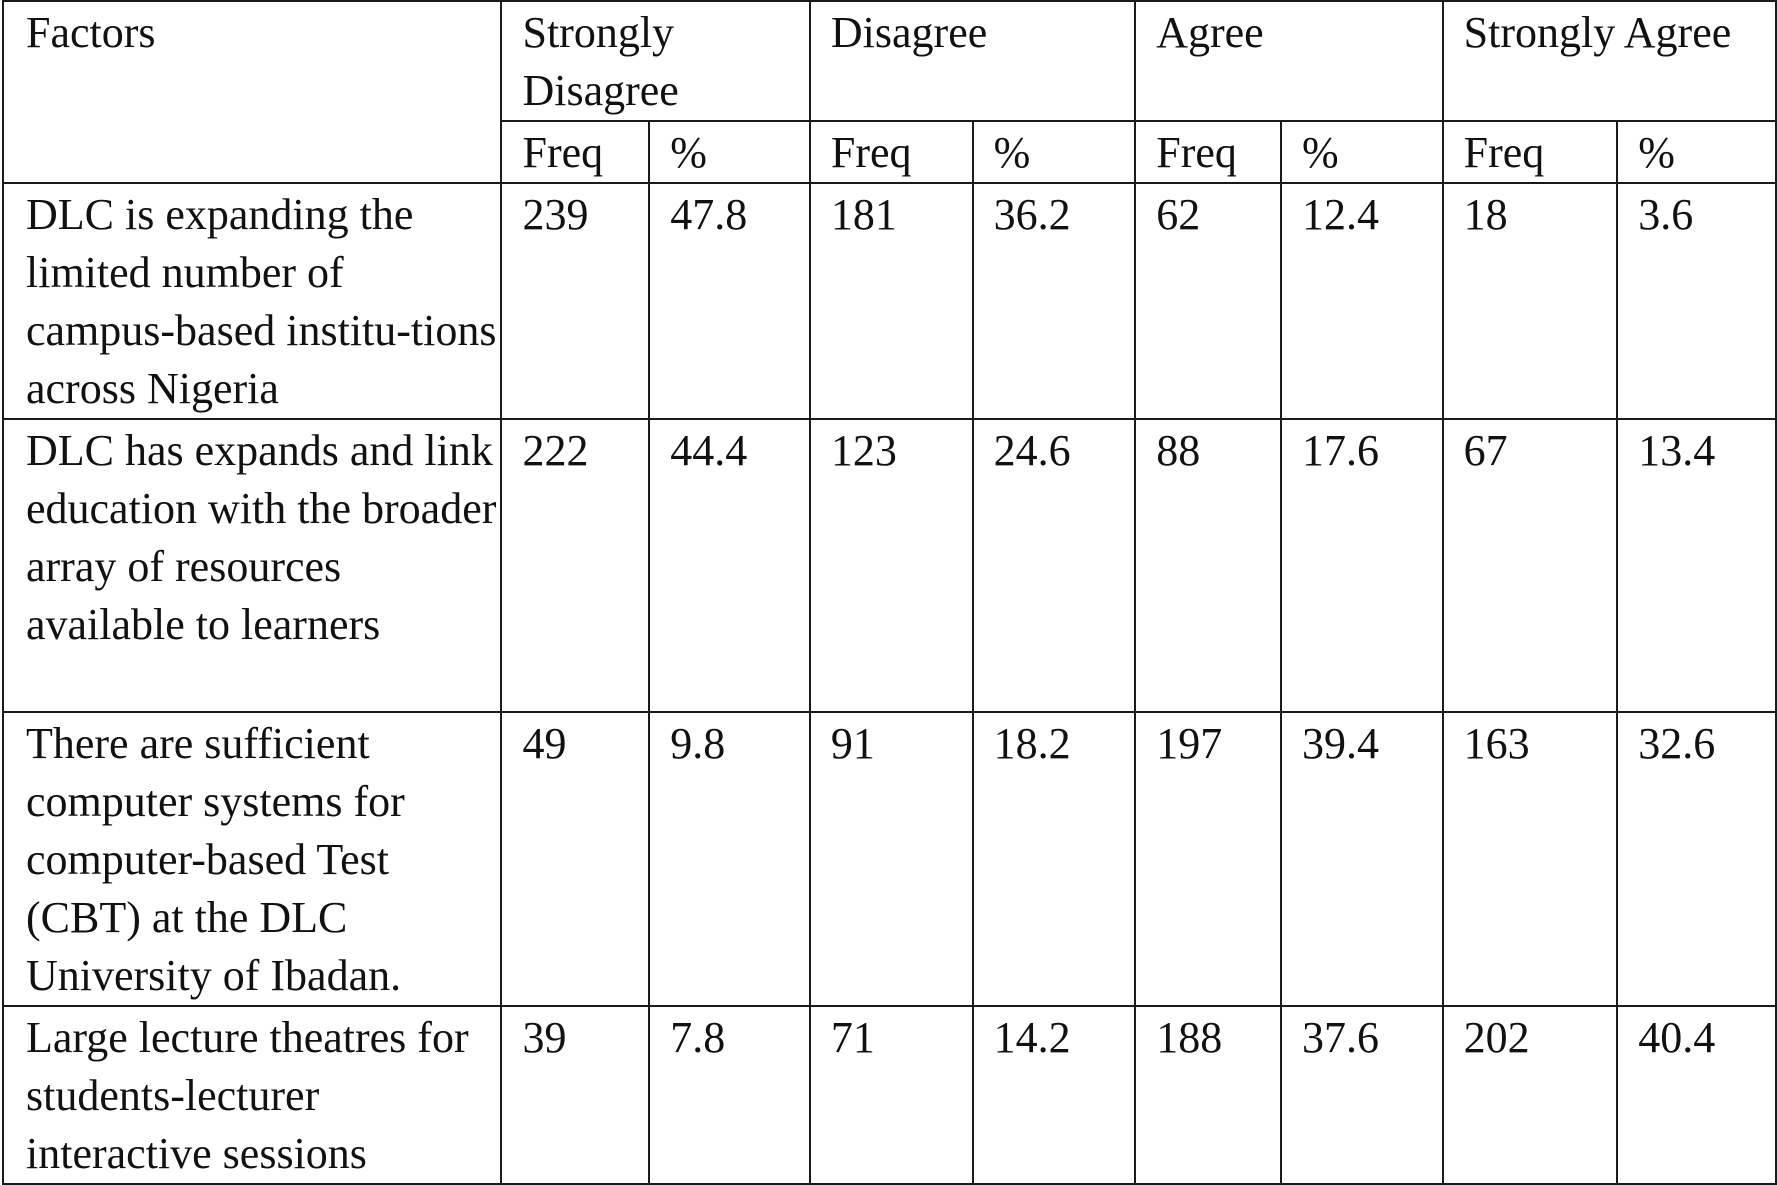  I want to click on group-header-disagree: Disagree, so click(972, 61).